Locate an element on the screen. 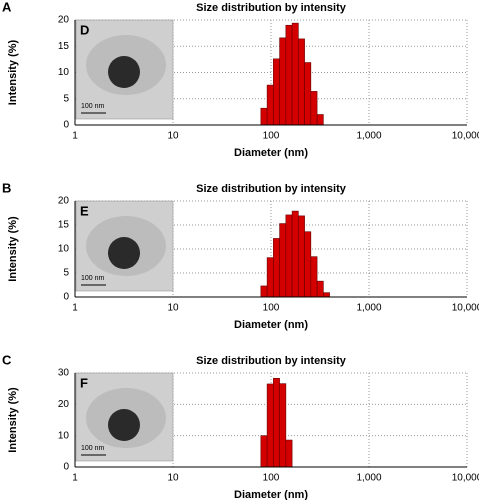  panel-label: B is located at coordinates (6, 187).